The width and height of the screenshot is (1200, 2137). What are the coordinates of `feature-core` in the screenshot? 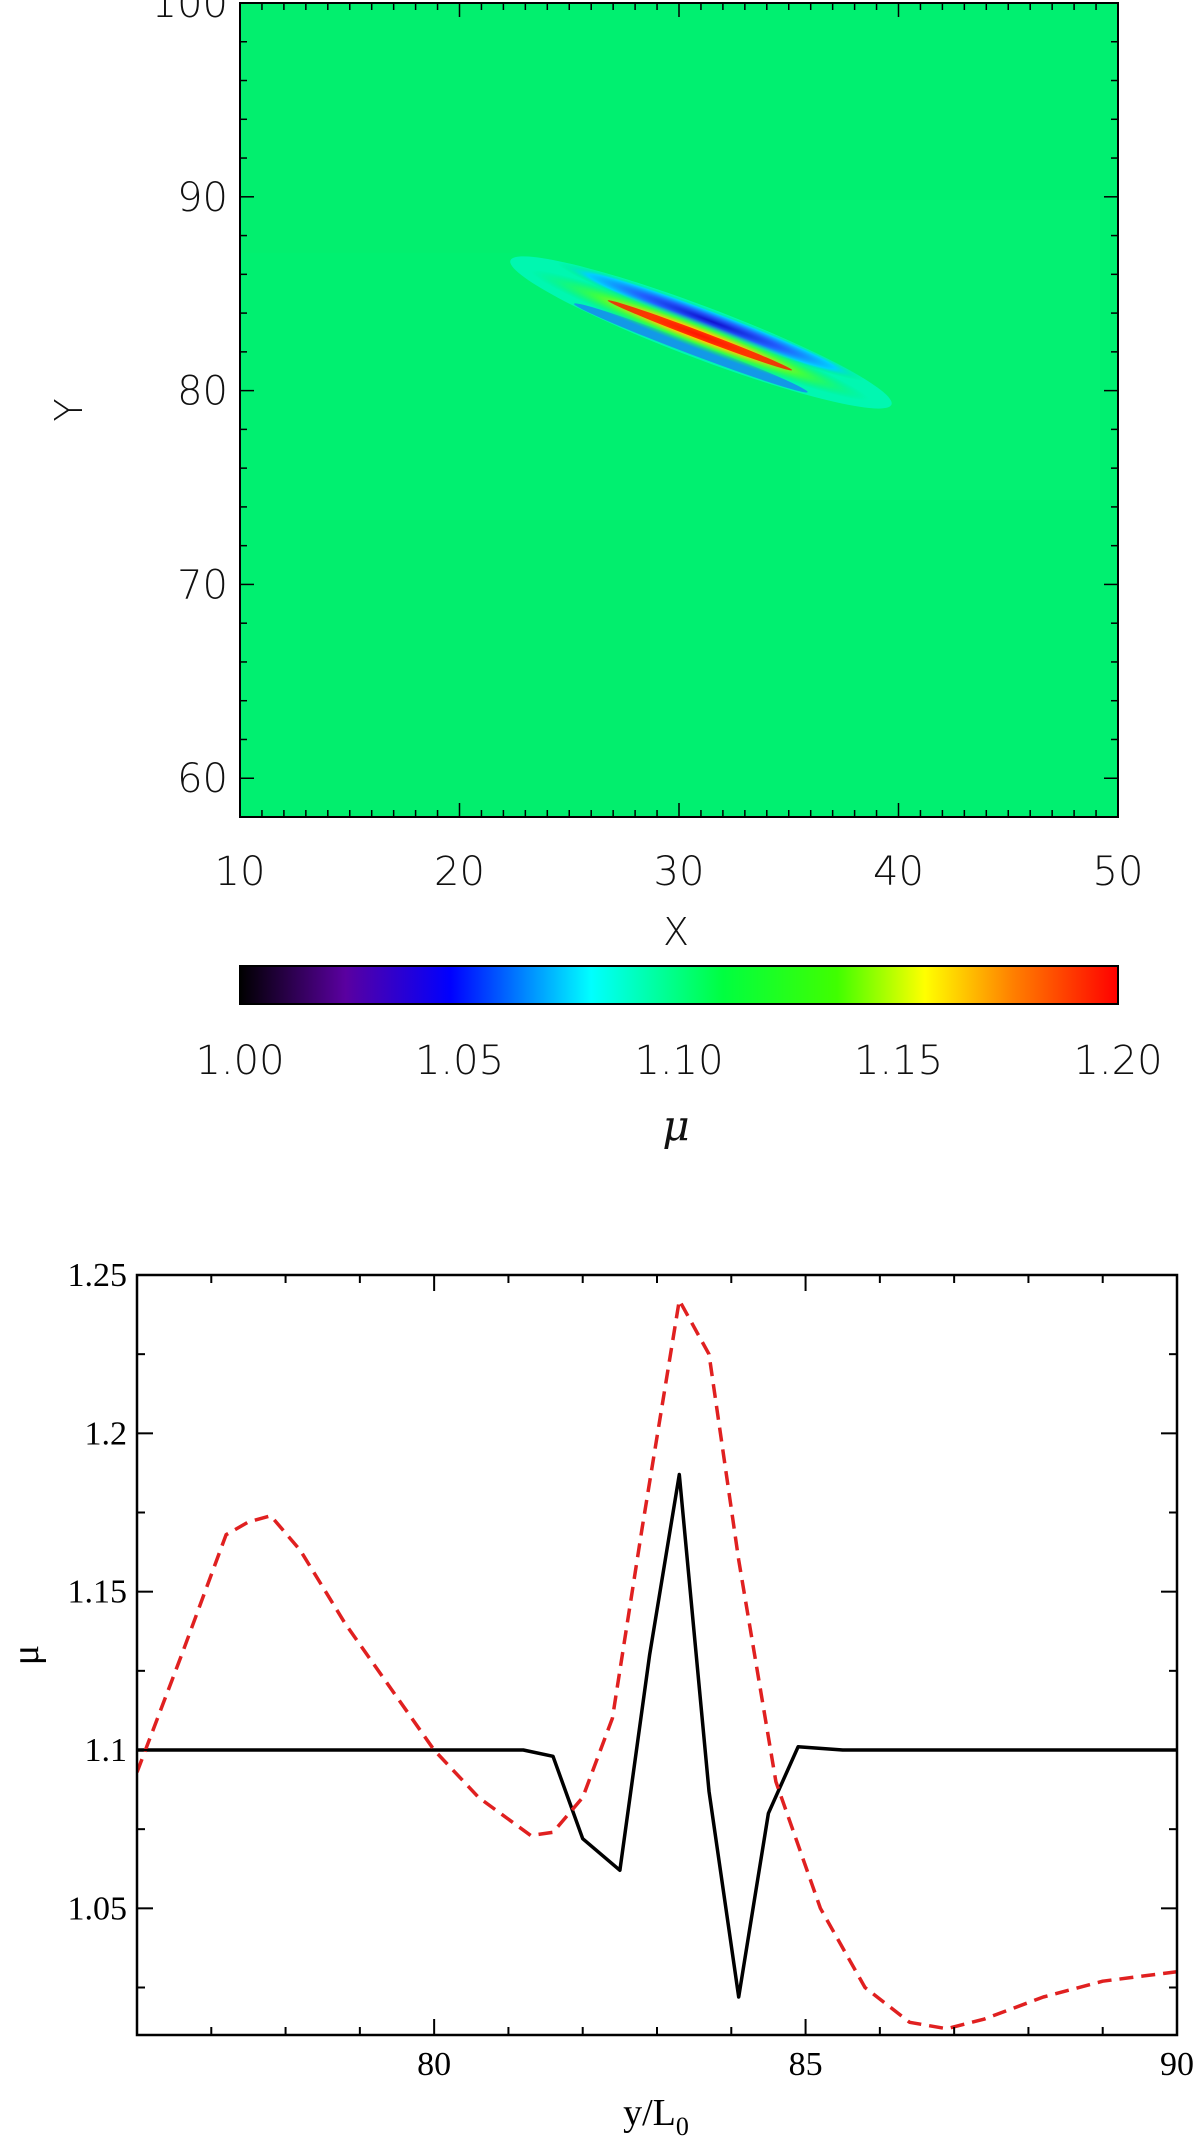 It's located at (700, 335).